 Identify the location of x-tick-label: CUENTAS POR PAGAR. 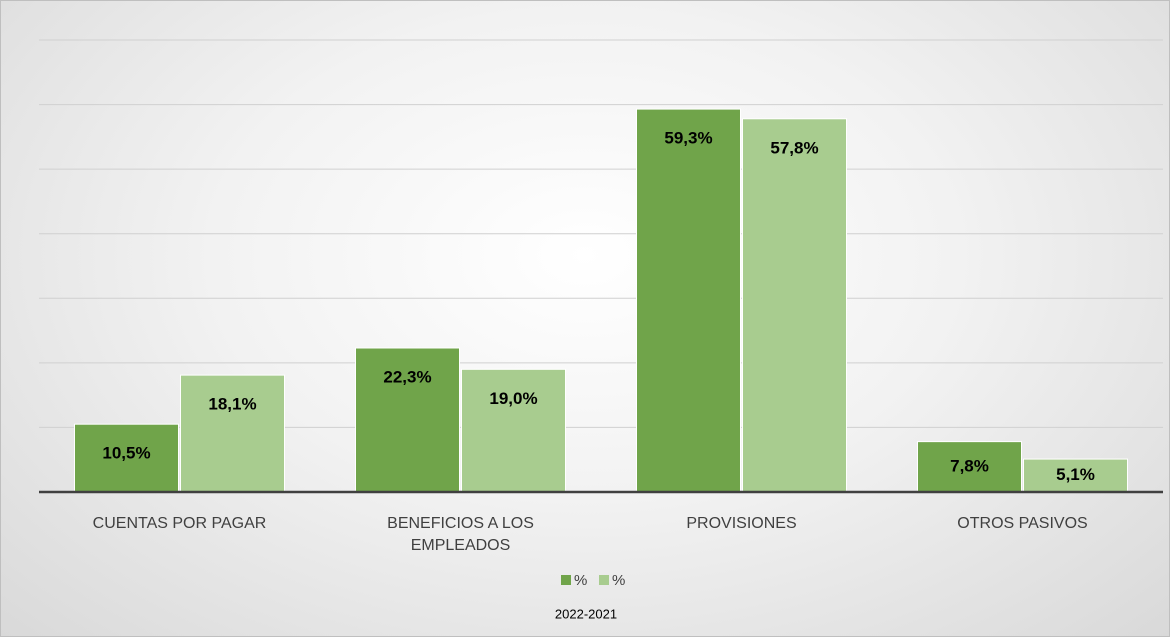
(179, 523).